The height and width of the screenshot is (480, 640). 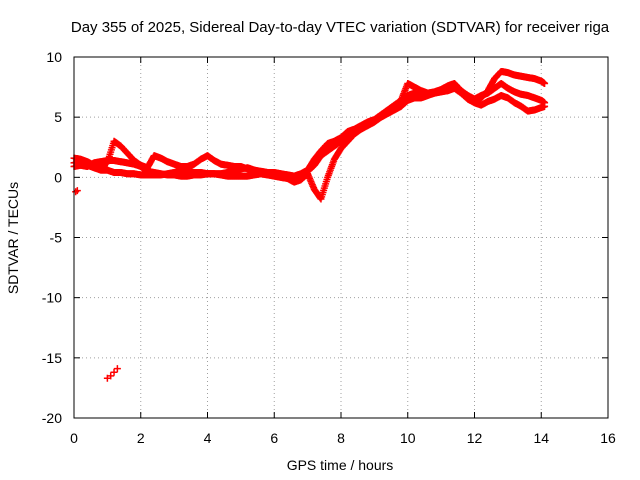 What do you see at coordinates (52, 298) in the screenshot?
I see `y-tick-label: -10` at bounding box center [52, 298].